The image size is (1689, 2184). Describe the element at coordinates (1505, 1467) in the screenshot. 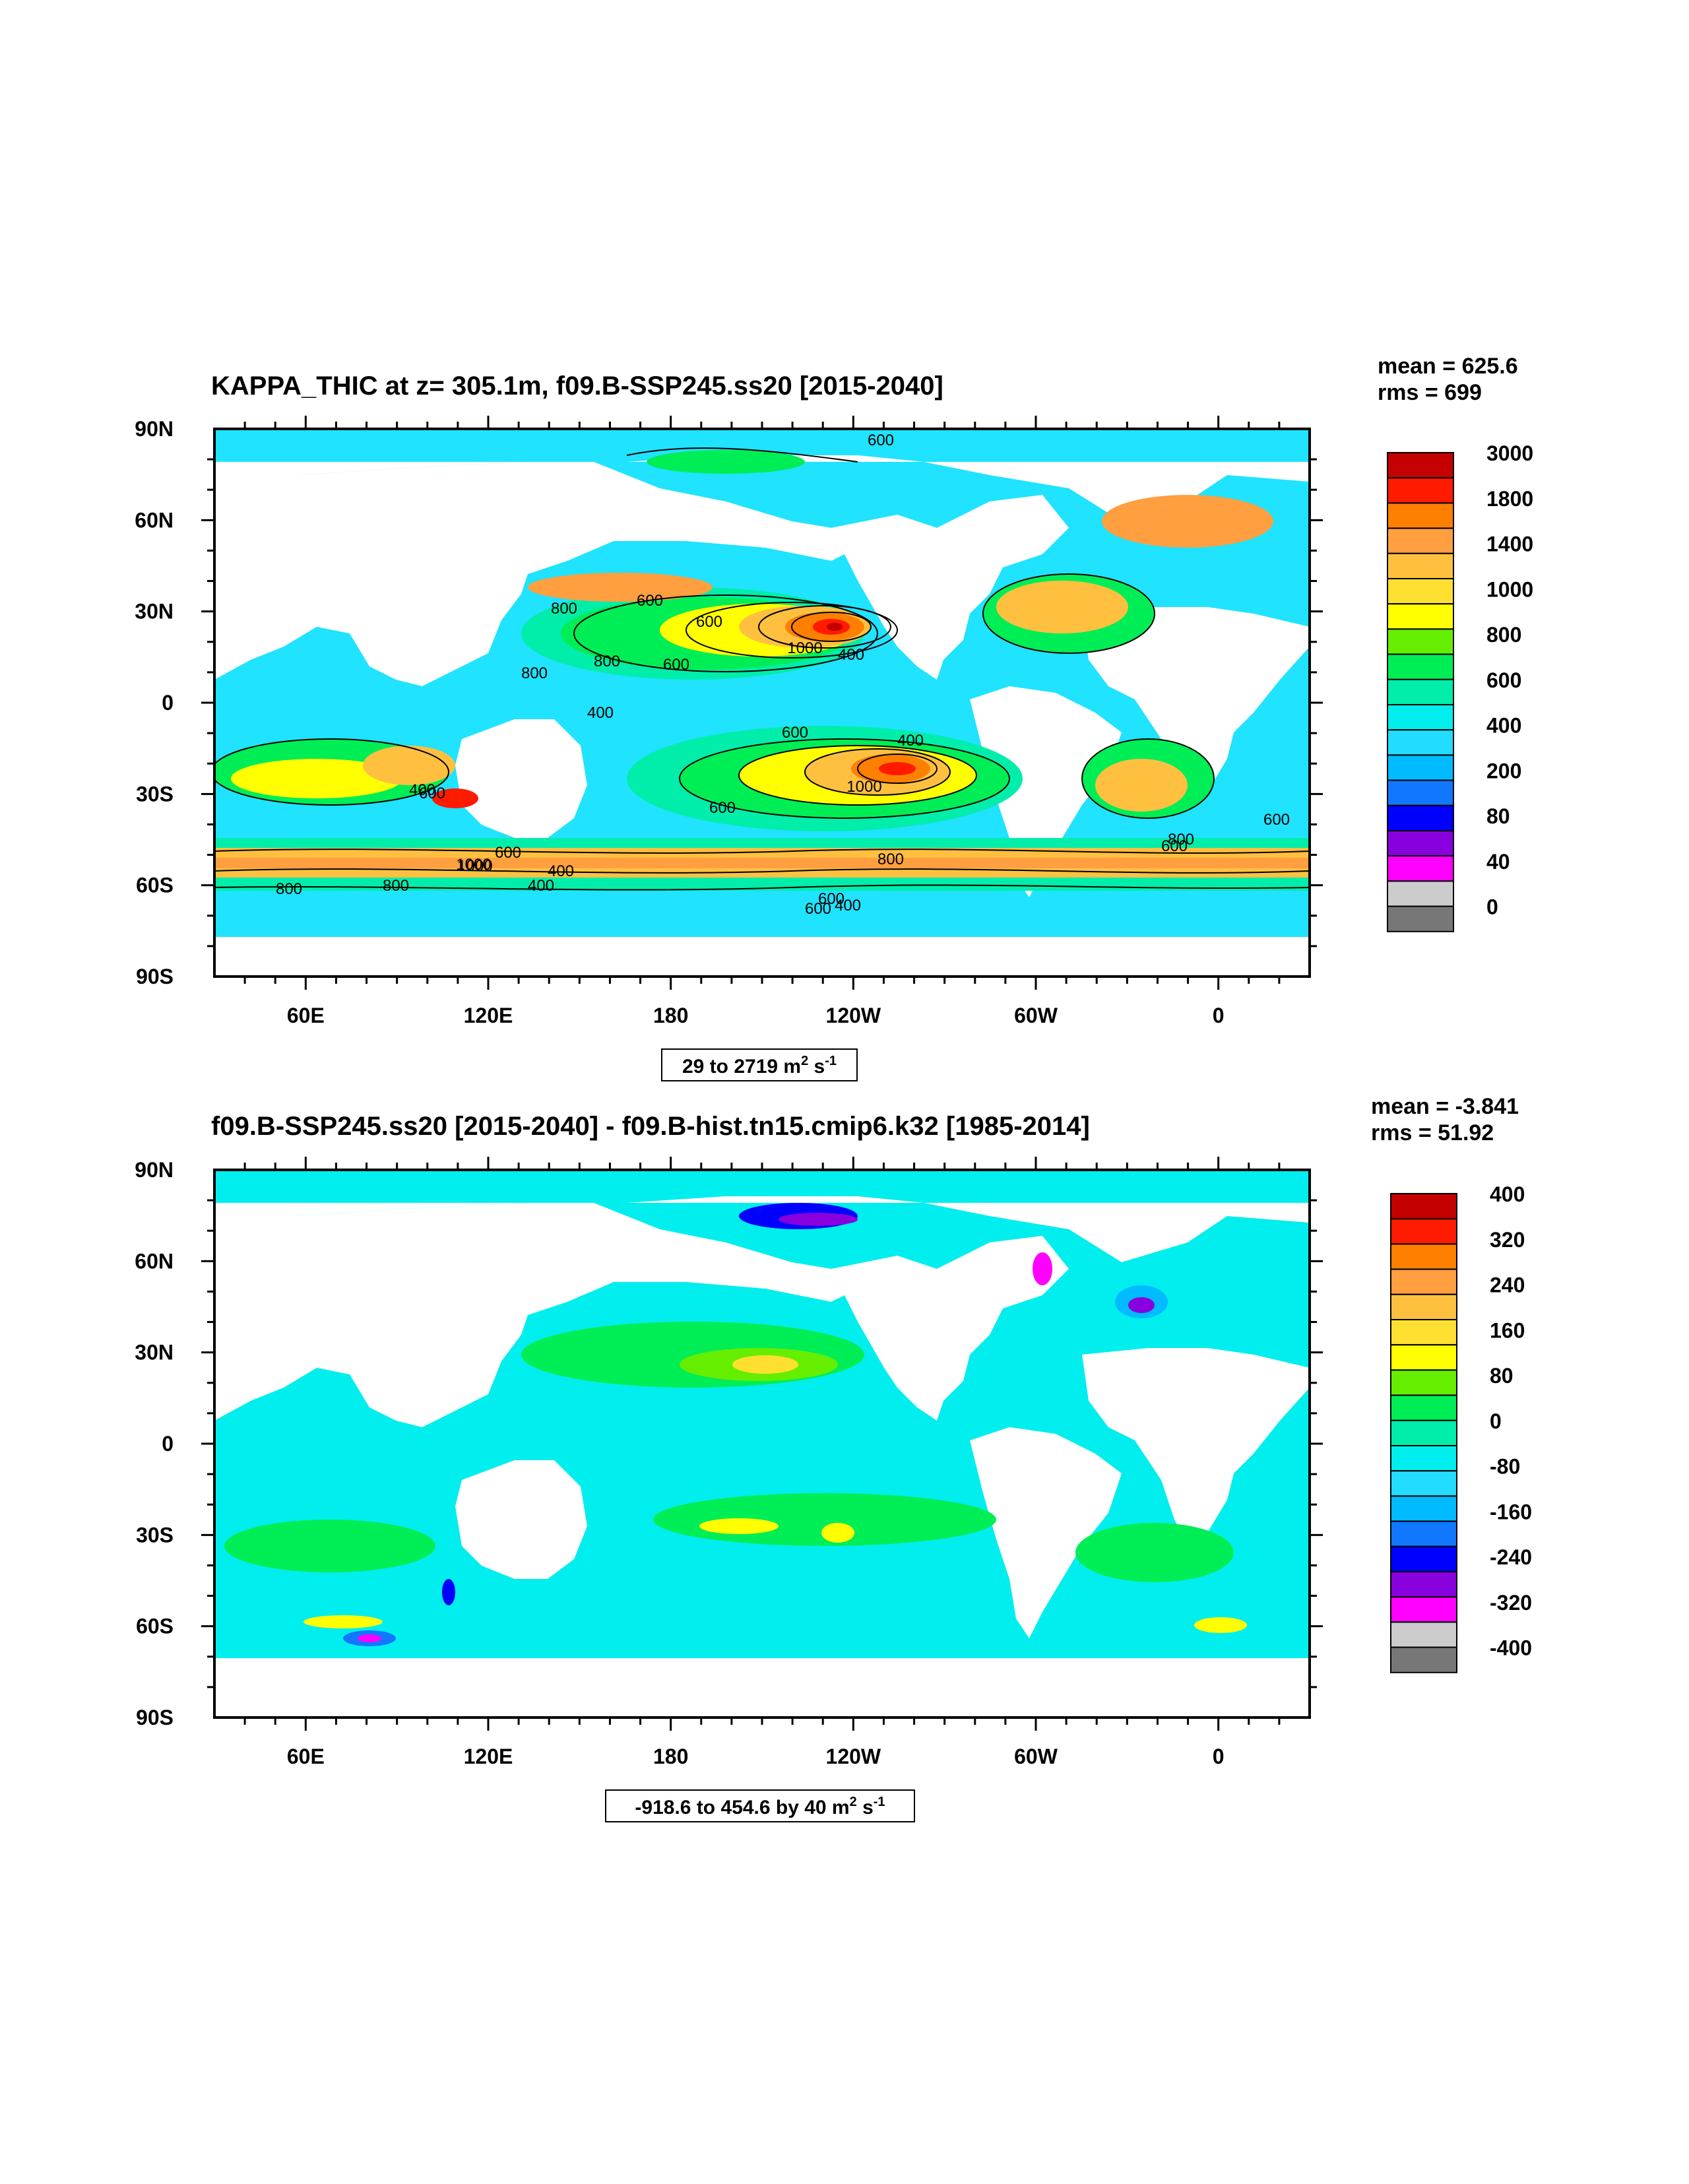

I see `colorbar-label: -80` at that location.